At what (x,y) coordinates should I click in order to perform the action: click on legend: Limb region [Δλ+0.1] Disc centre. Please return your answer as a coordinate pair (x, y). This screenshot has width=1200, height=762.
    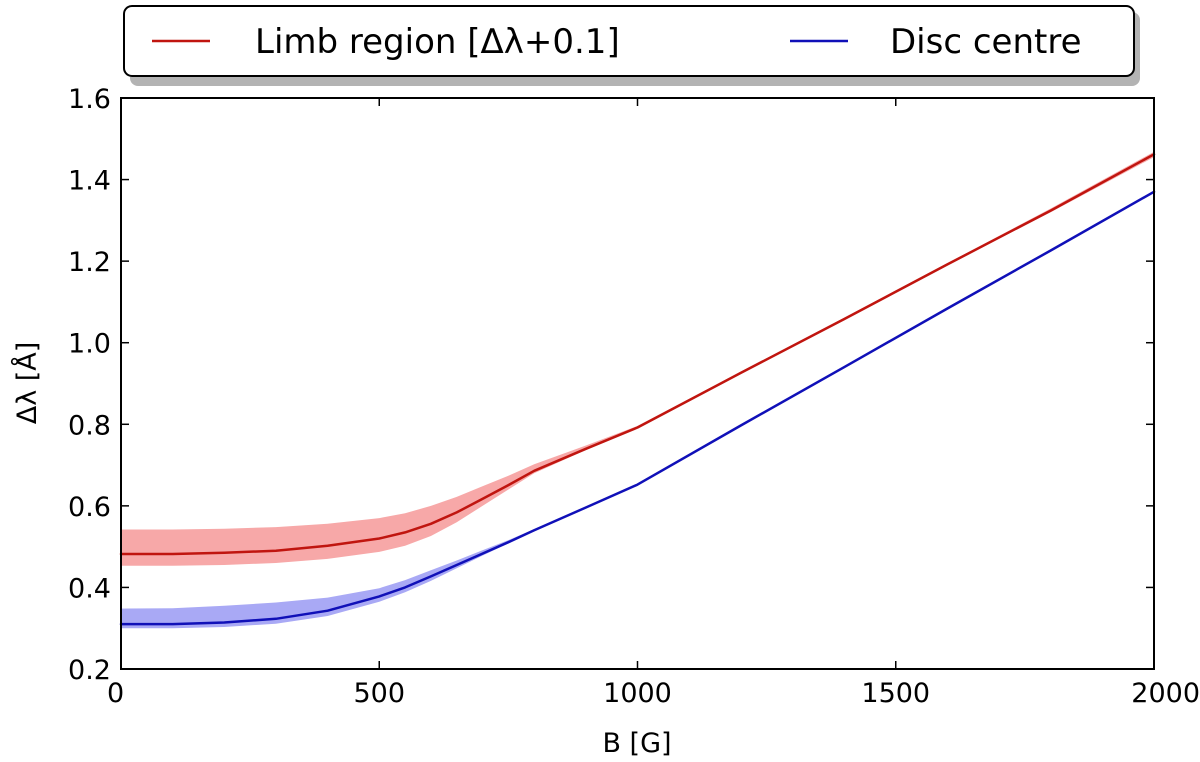
    Looking at the image, I should click on (631, 45).